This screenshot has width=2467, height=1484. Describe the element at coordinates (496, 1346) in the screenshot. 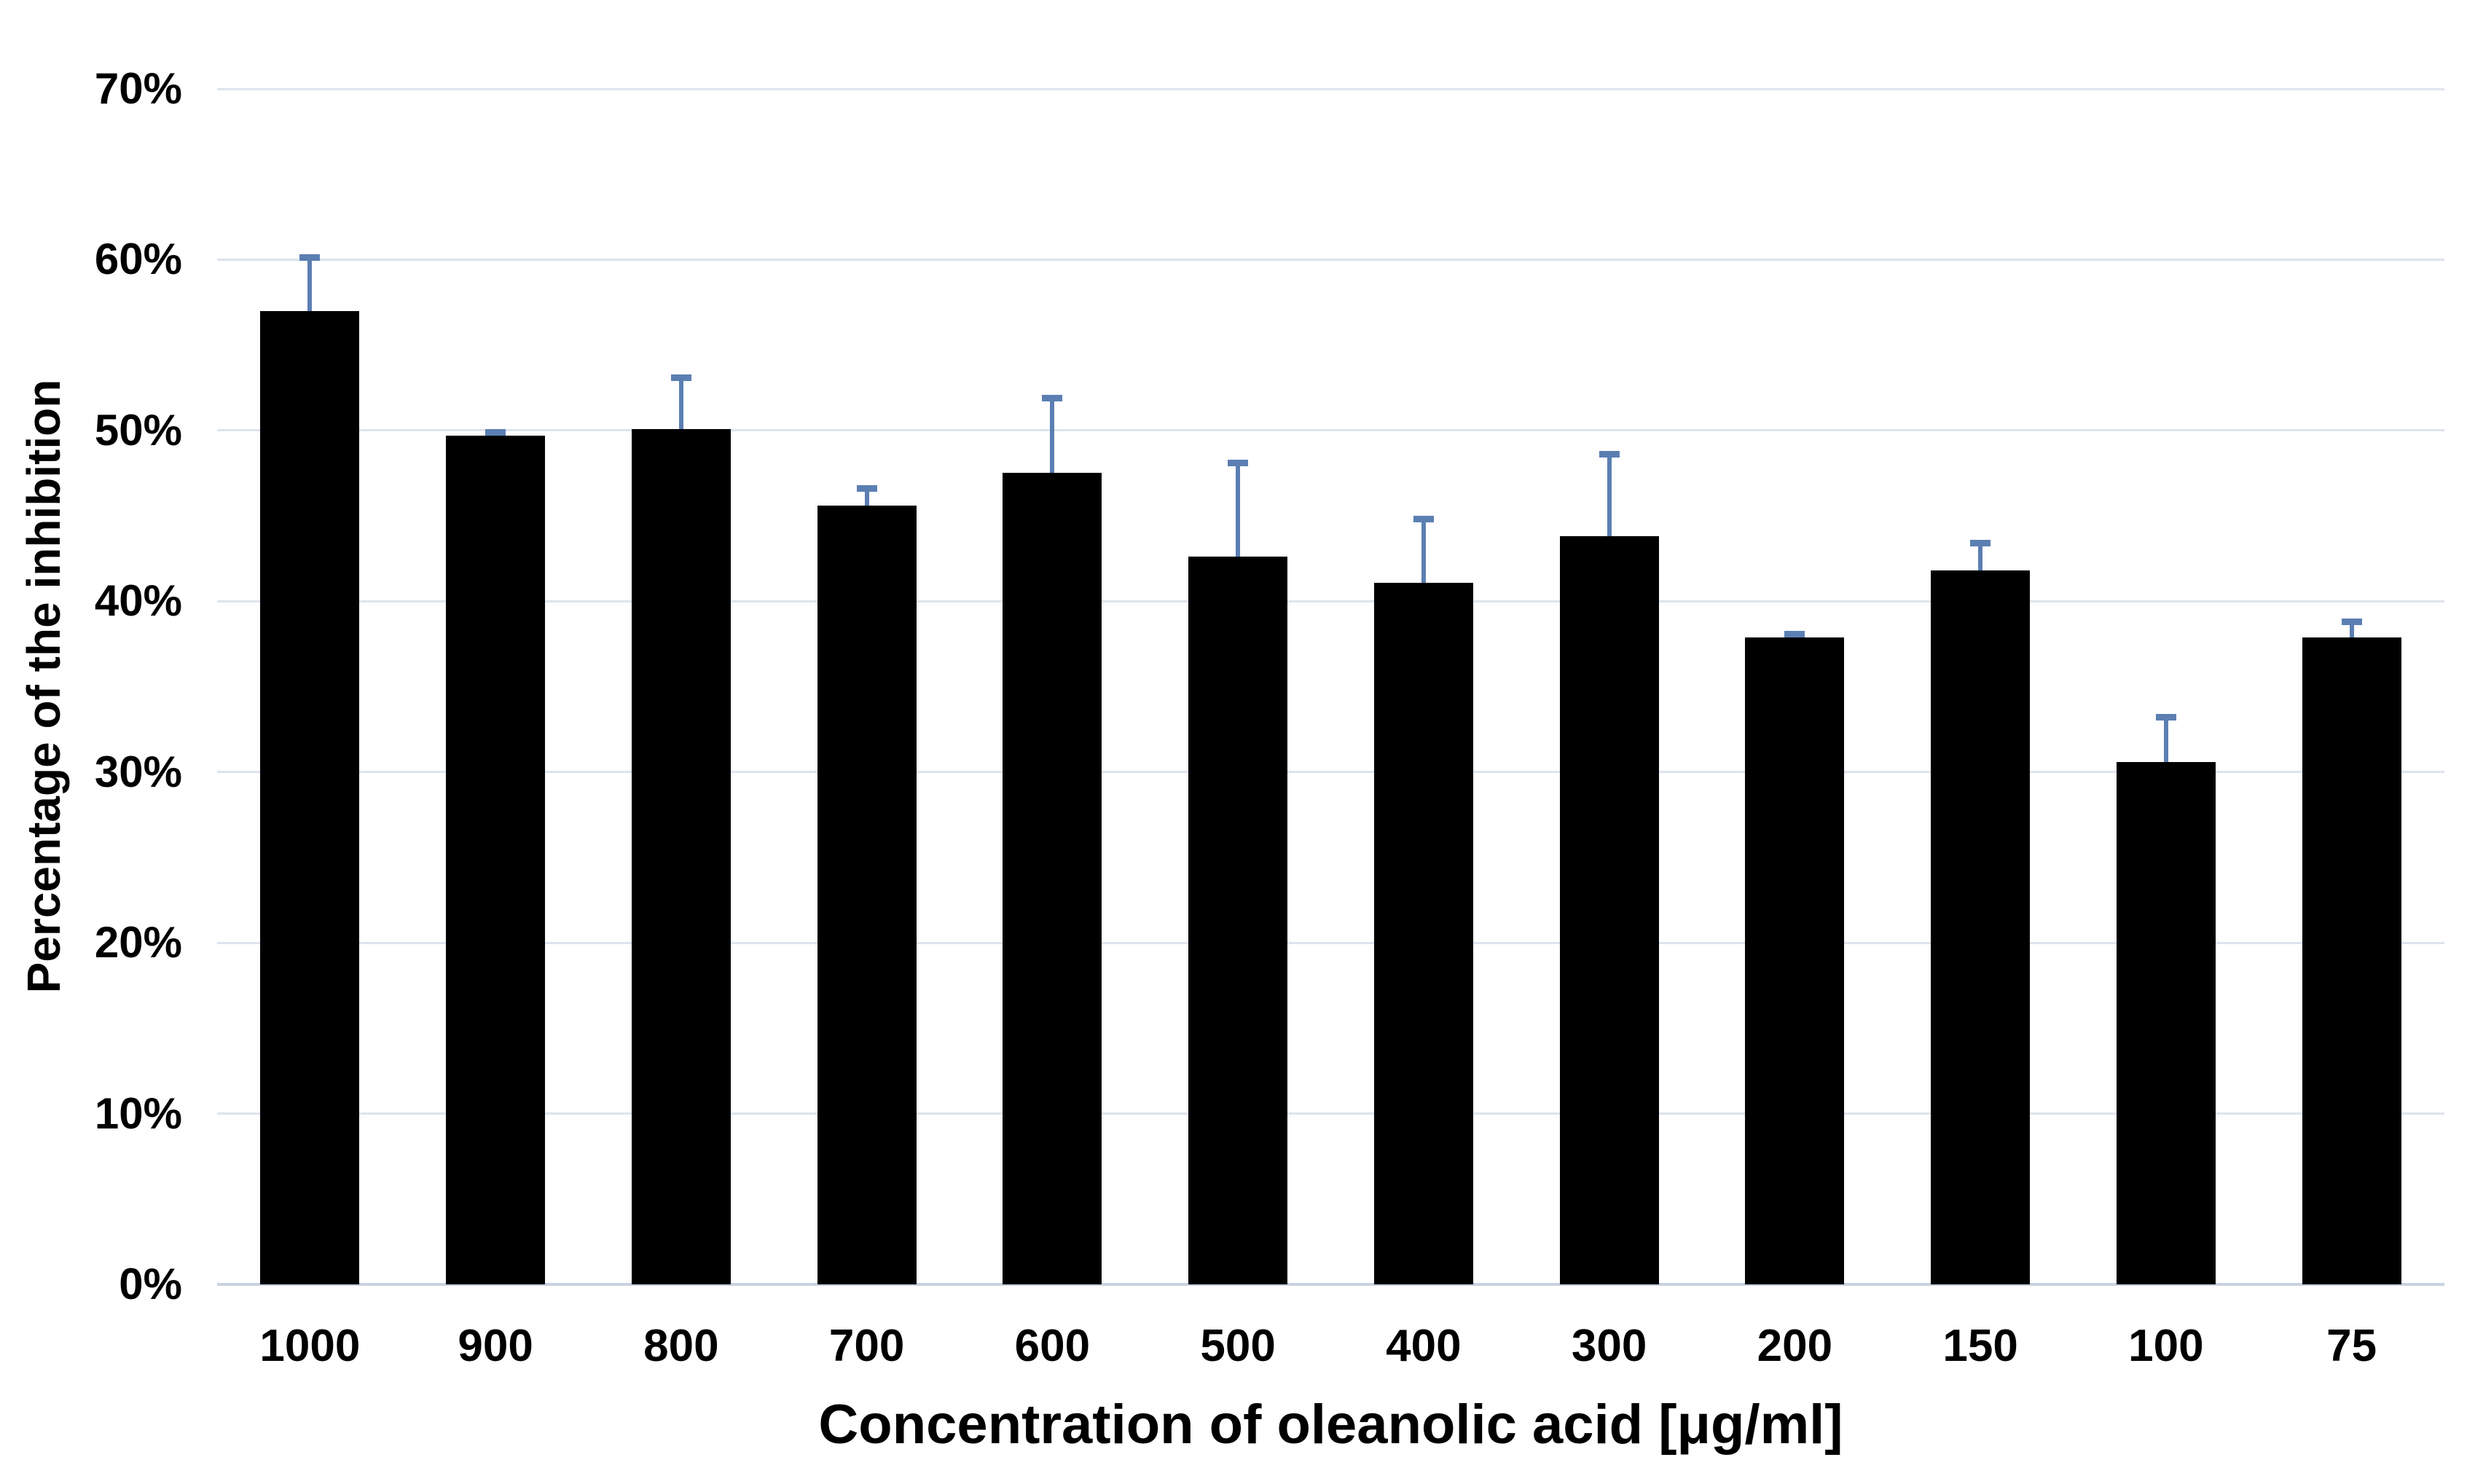

I see `x-tick-label: 900` at that location.